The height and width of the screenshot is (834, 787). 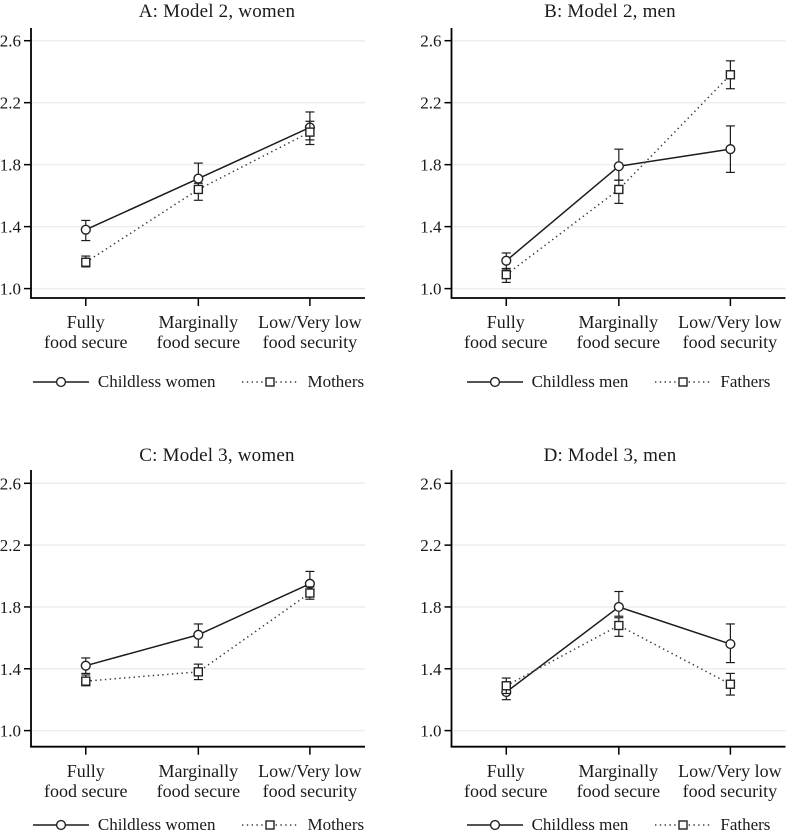 I want to click on panel-title: B: Model 2, men, so click(x=610, y=11).